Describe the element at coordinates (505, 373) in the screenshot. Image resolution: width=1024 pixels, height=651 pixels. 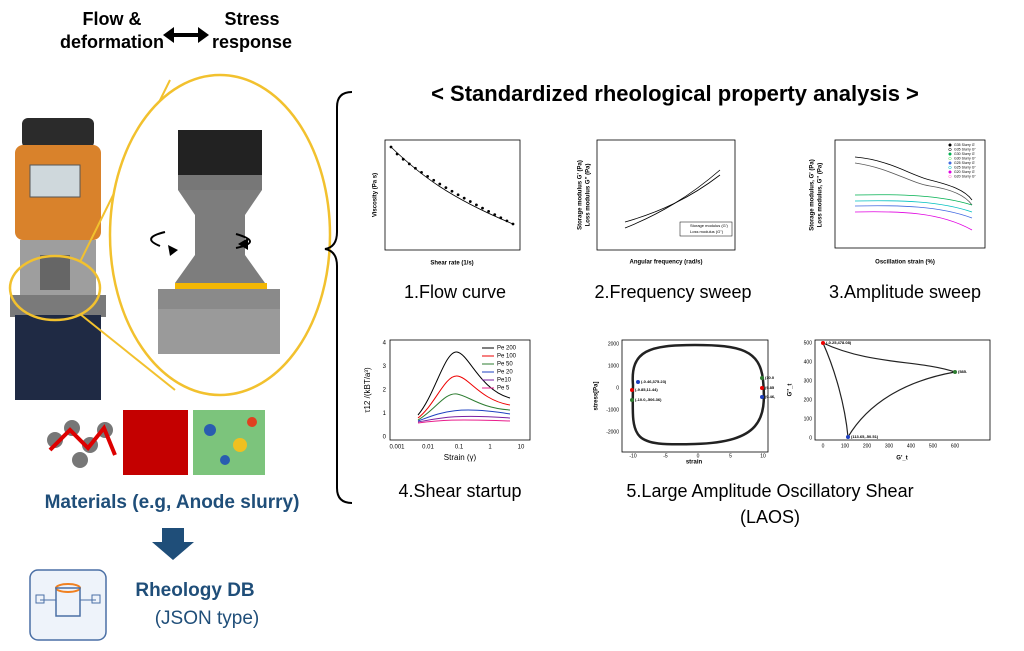
I see `legend: Pe 20` at that location.